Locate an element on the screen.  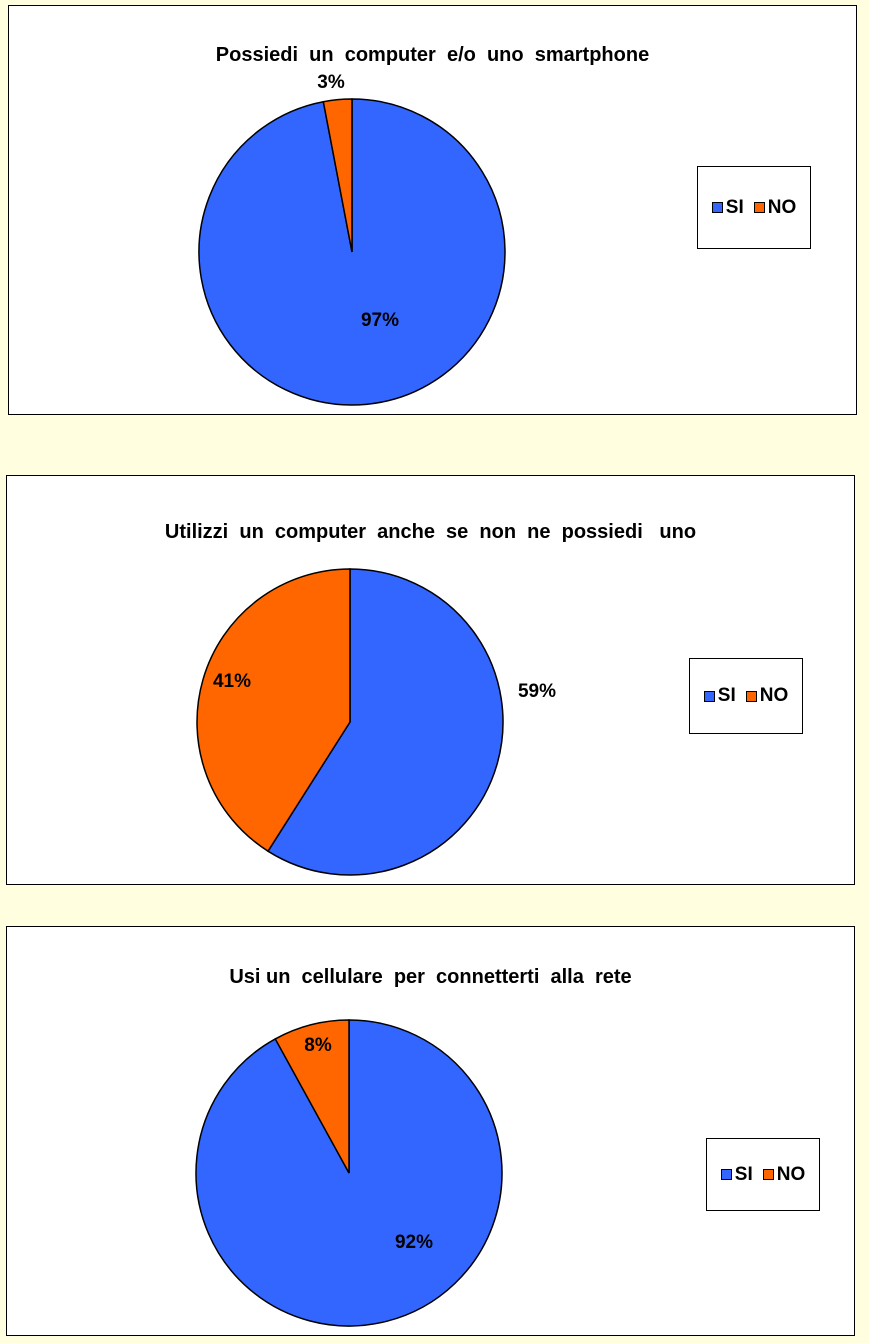
data-label-si: 92% is located at coordinates (414, 1242).